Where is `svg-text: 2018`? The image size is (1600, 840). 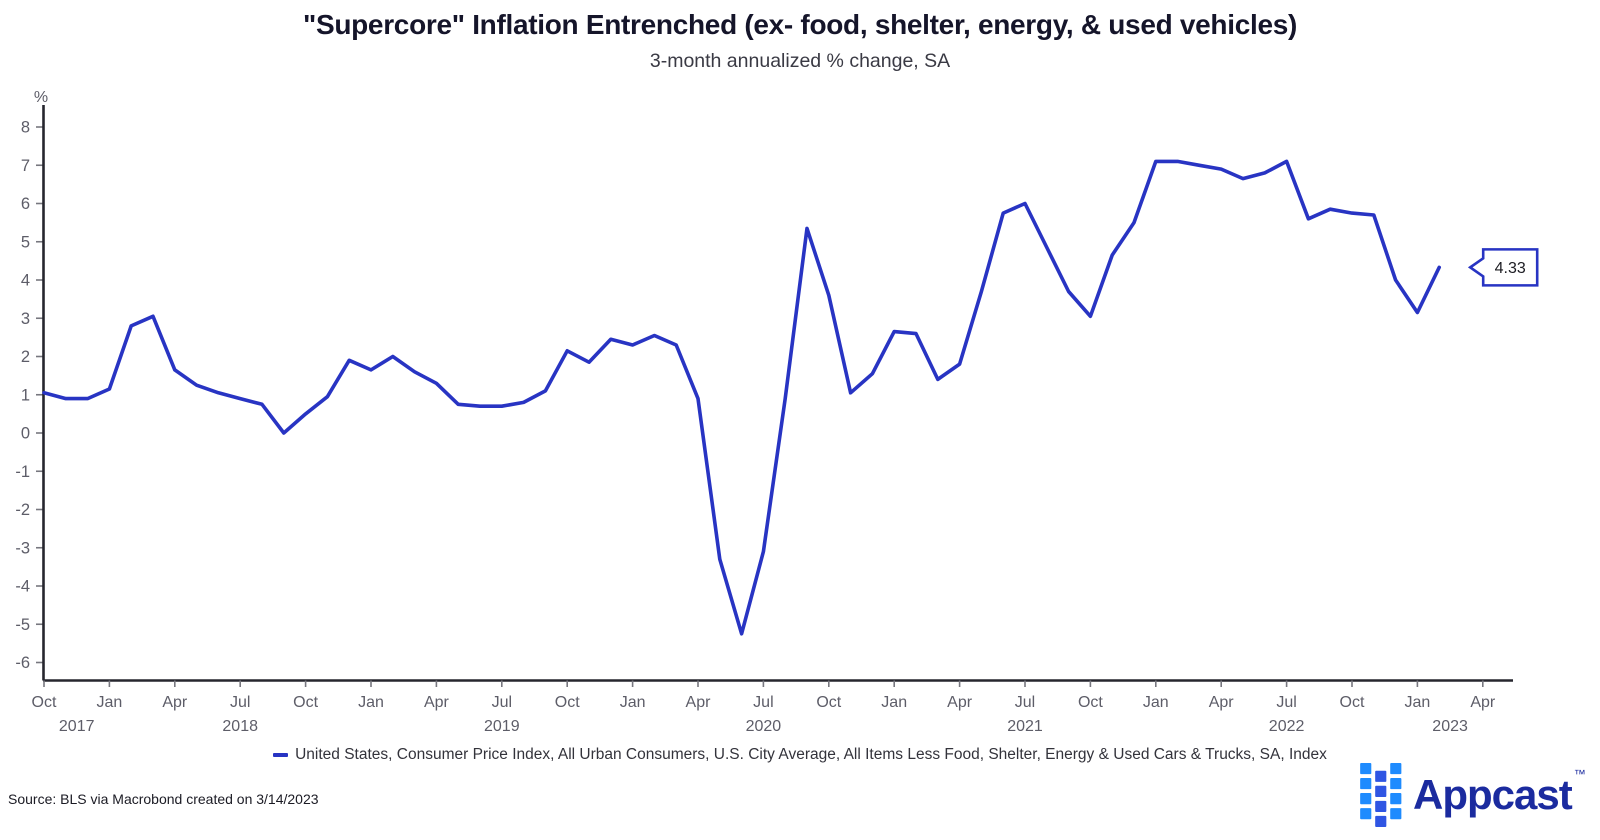
svg-text: 2018 is located at coordinates (240, 726).